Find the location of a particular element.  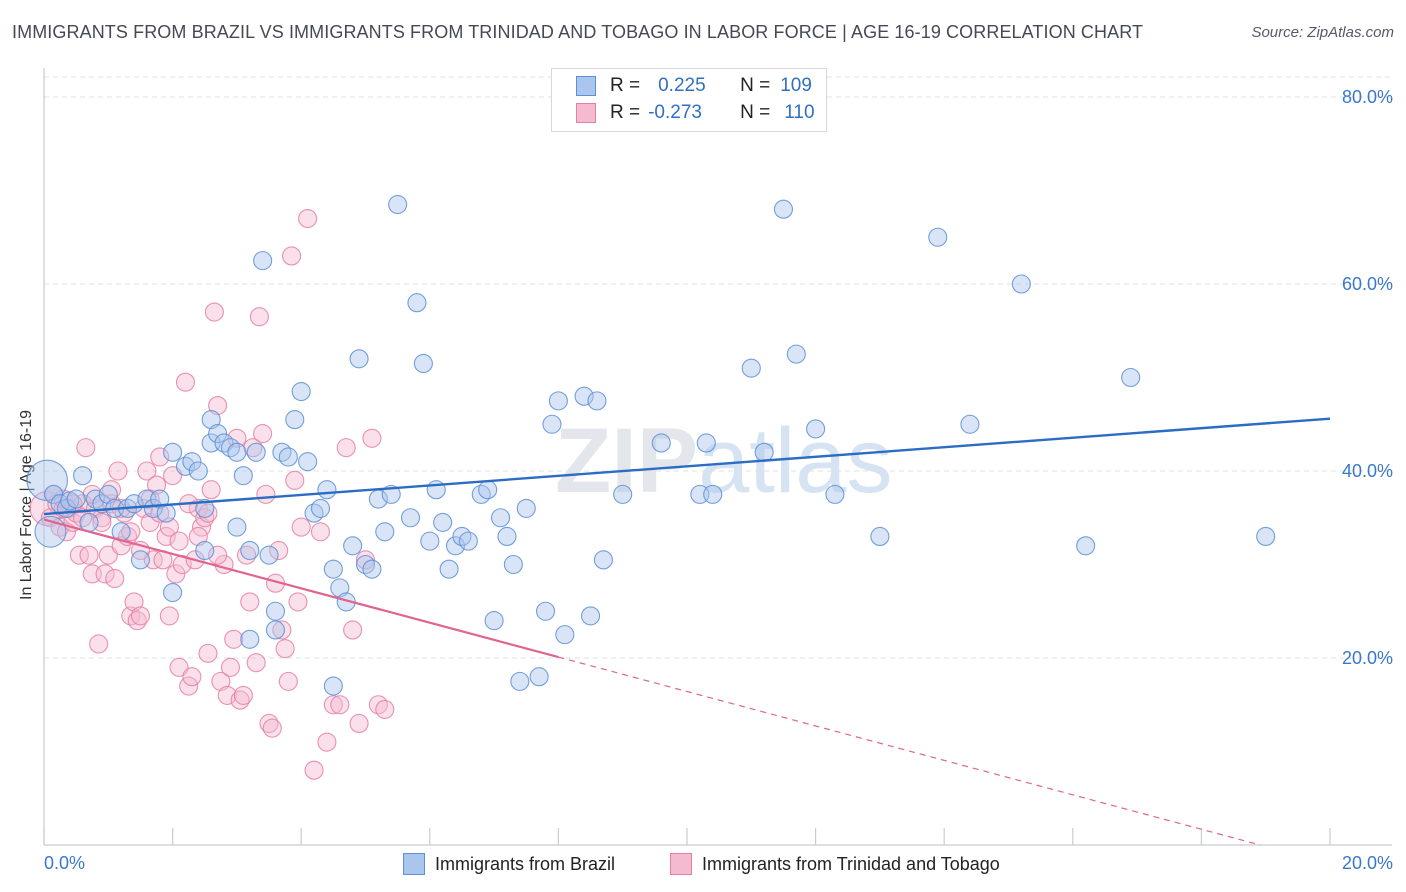

bottom-legend-brazil: Immigrants from Brazil is located at coordinates (509, 864).